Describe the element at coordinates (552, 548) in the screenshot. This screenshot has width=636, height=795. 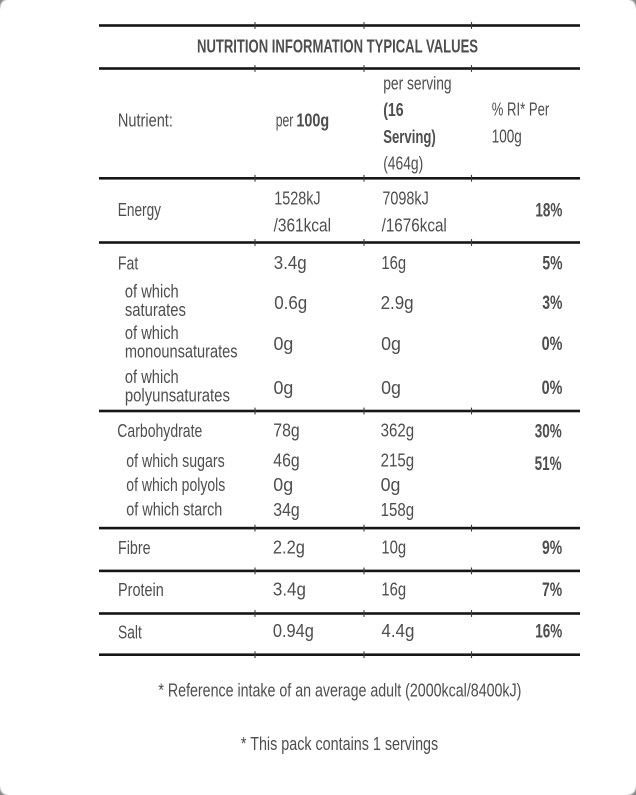
I see `svg-text: 9%` at that location.